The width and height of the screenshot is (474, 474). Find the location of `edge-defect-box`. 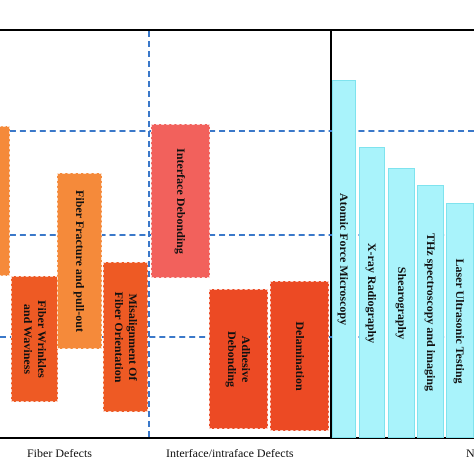

edge-defect-box is located at coordinates (5, 201).